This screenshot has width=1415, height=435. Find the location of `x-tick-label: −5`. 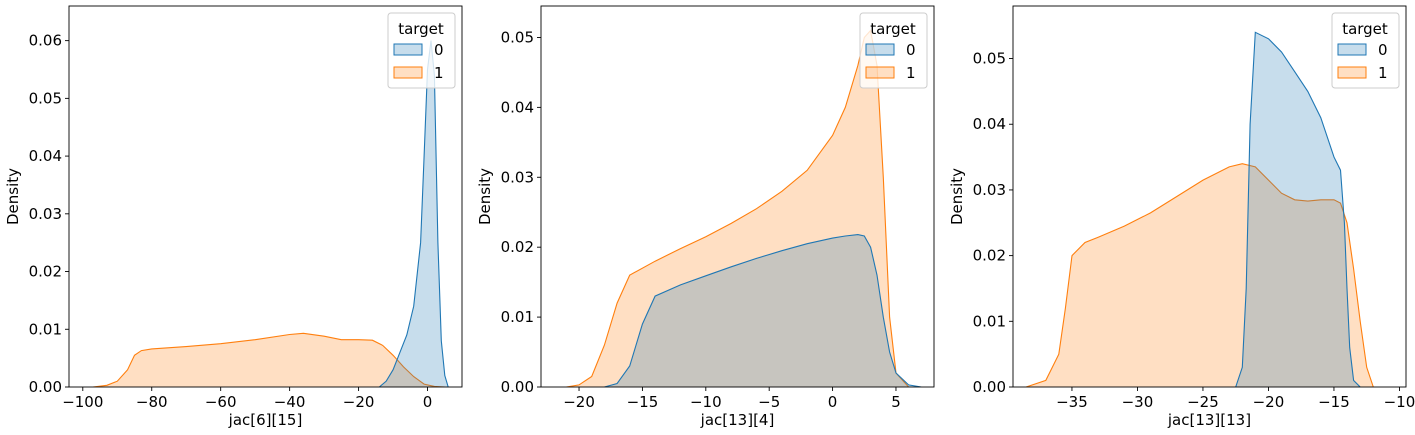

x-tick-label: −5 is located at coordinates (769, 402).